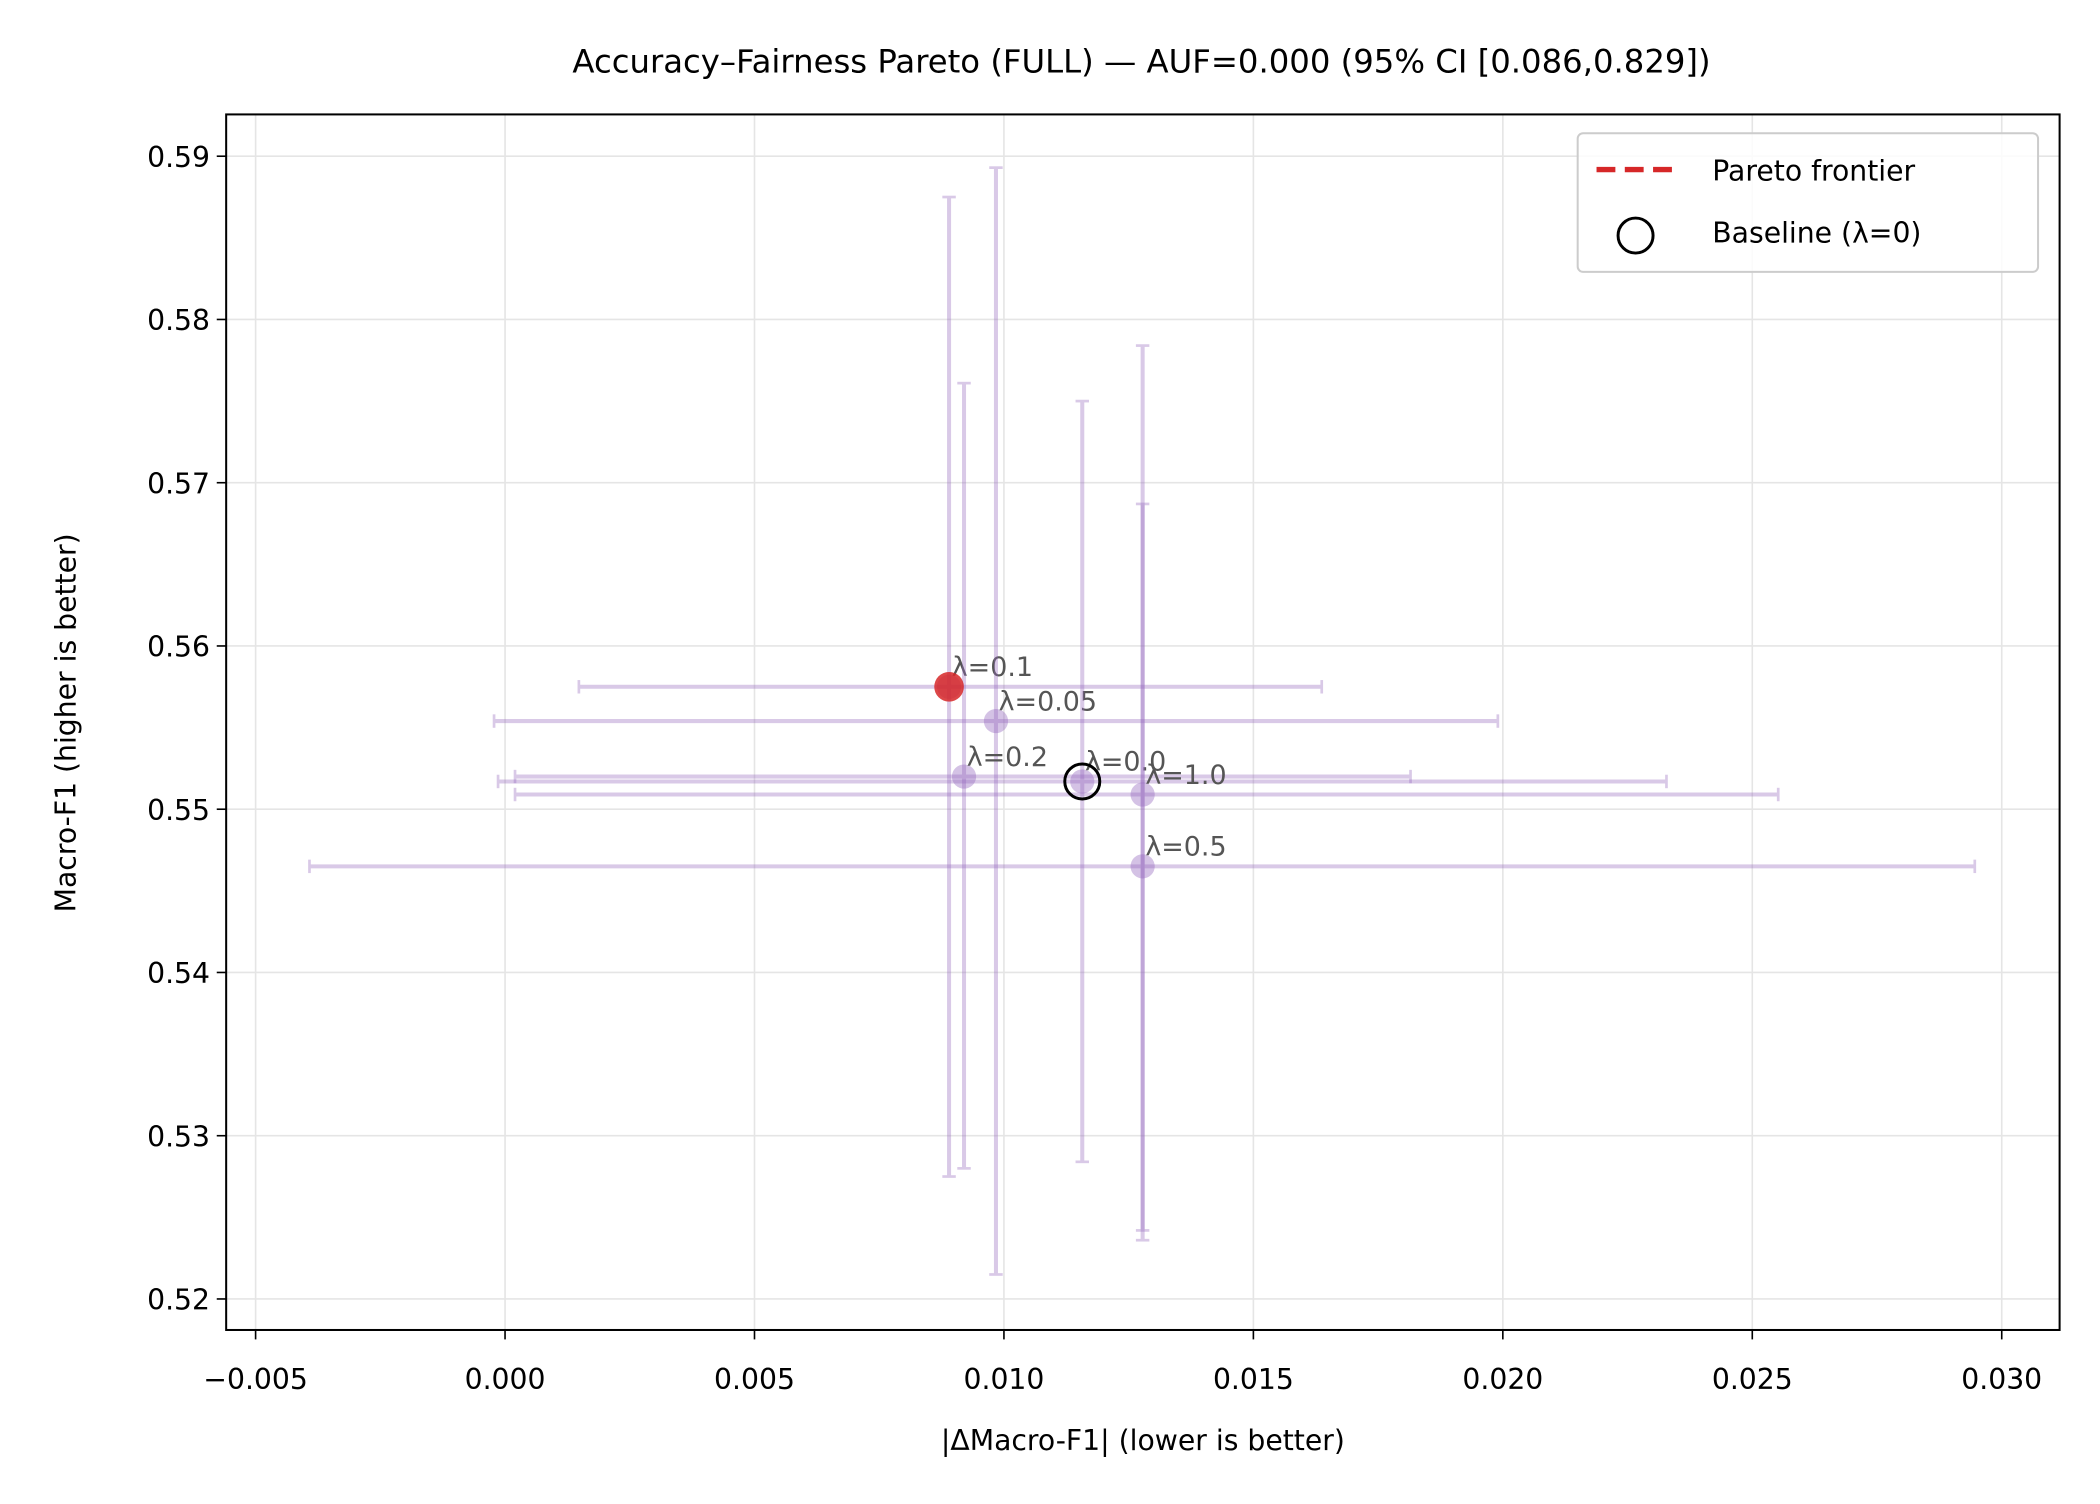  Describe the element at coordinates (1048, 701) in the screenshot. I see `point-label: λ=0.05` at that location.